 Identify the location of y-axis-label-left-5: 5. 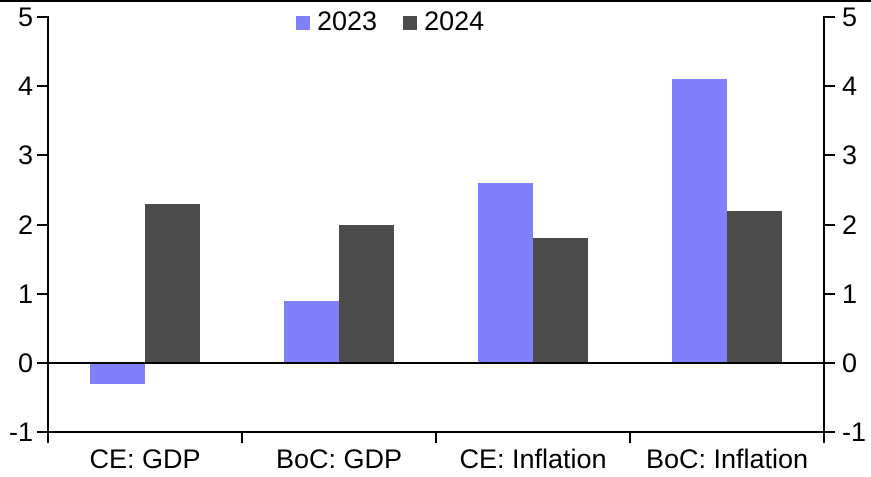
(25, 17).